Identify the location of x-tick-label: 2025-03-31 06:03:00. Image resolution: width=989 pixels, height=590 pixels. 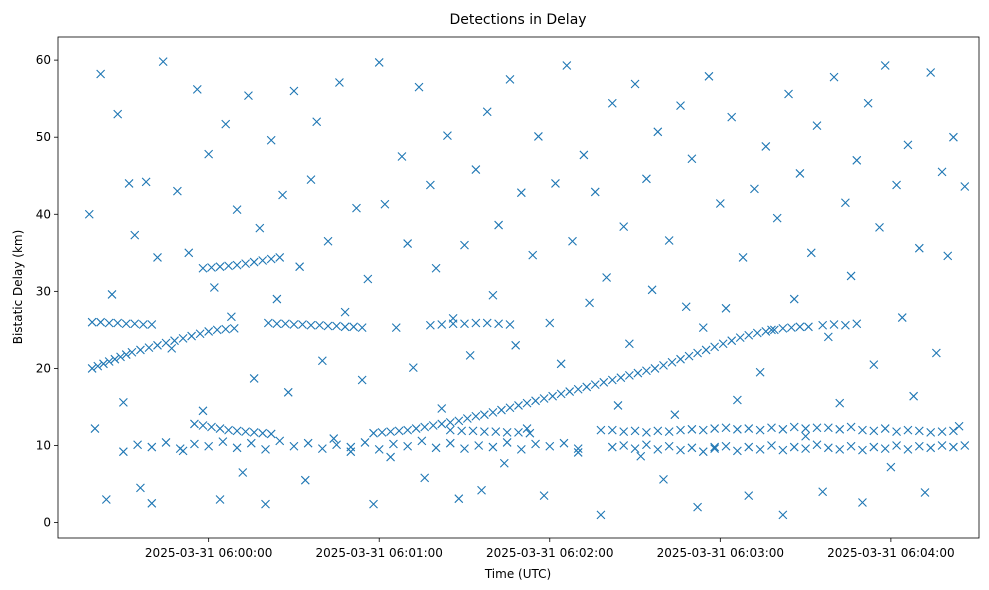
(720, 553).